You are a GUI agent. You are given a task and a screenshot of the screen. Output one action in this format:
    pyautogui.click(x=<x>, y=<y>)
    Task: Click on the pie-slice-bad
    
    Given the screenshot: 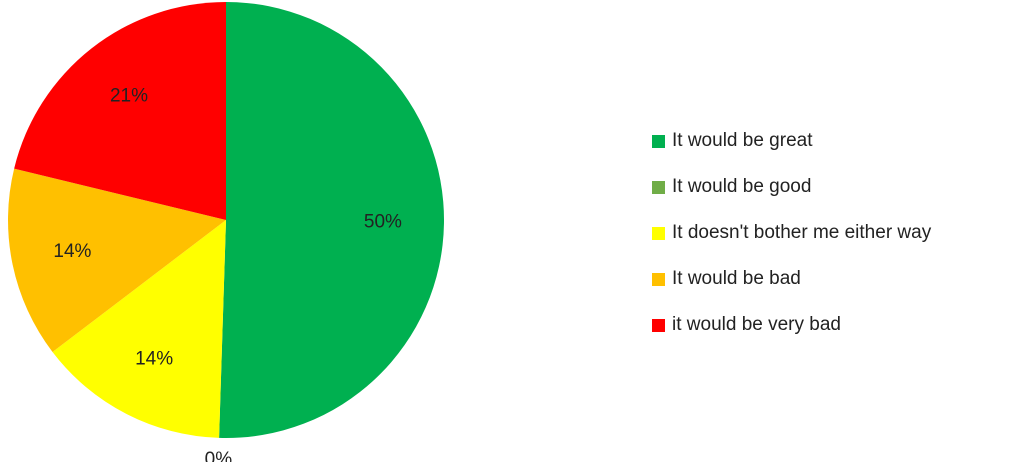 What is the action you would take?
    pyautogui.click(x=117, y=260)
    